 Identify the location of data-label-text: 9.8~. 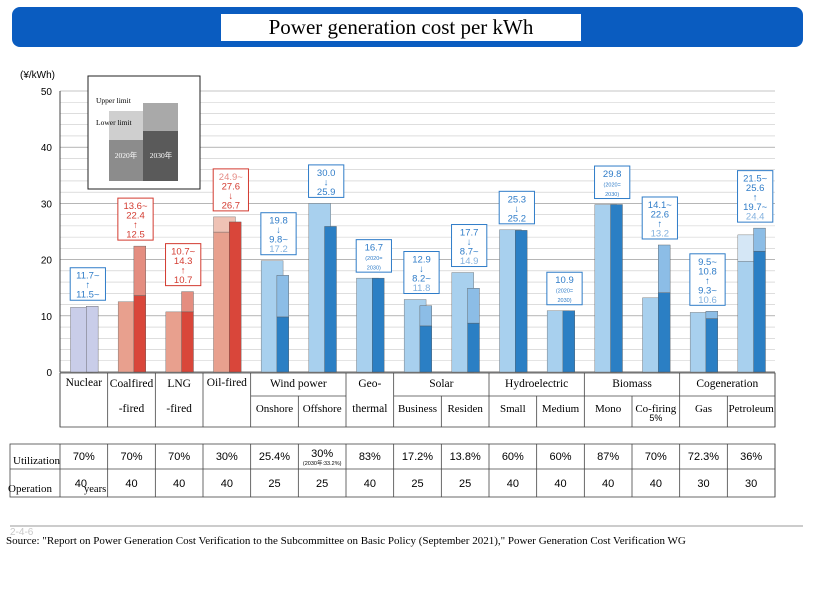
(278, 240).